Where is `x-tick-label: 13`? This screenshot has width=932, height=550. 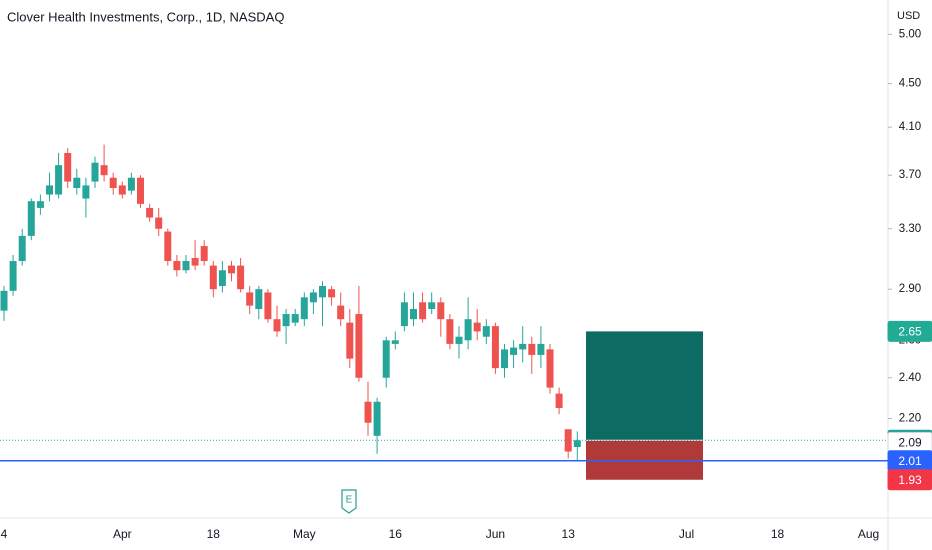
x-tick-label: 13 is located at coordinates (569, 534).